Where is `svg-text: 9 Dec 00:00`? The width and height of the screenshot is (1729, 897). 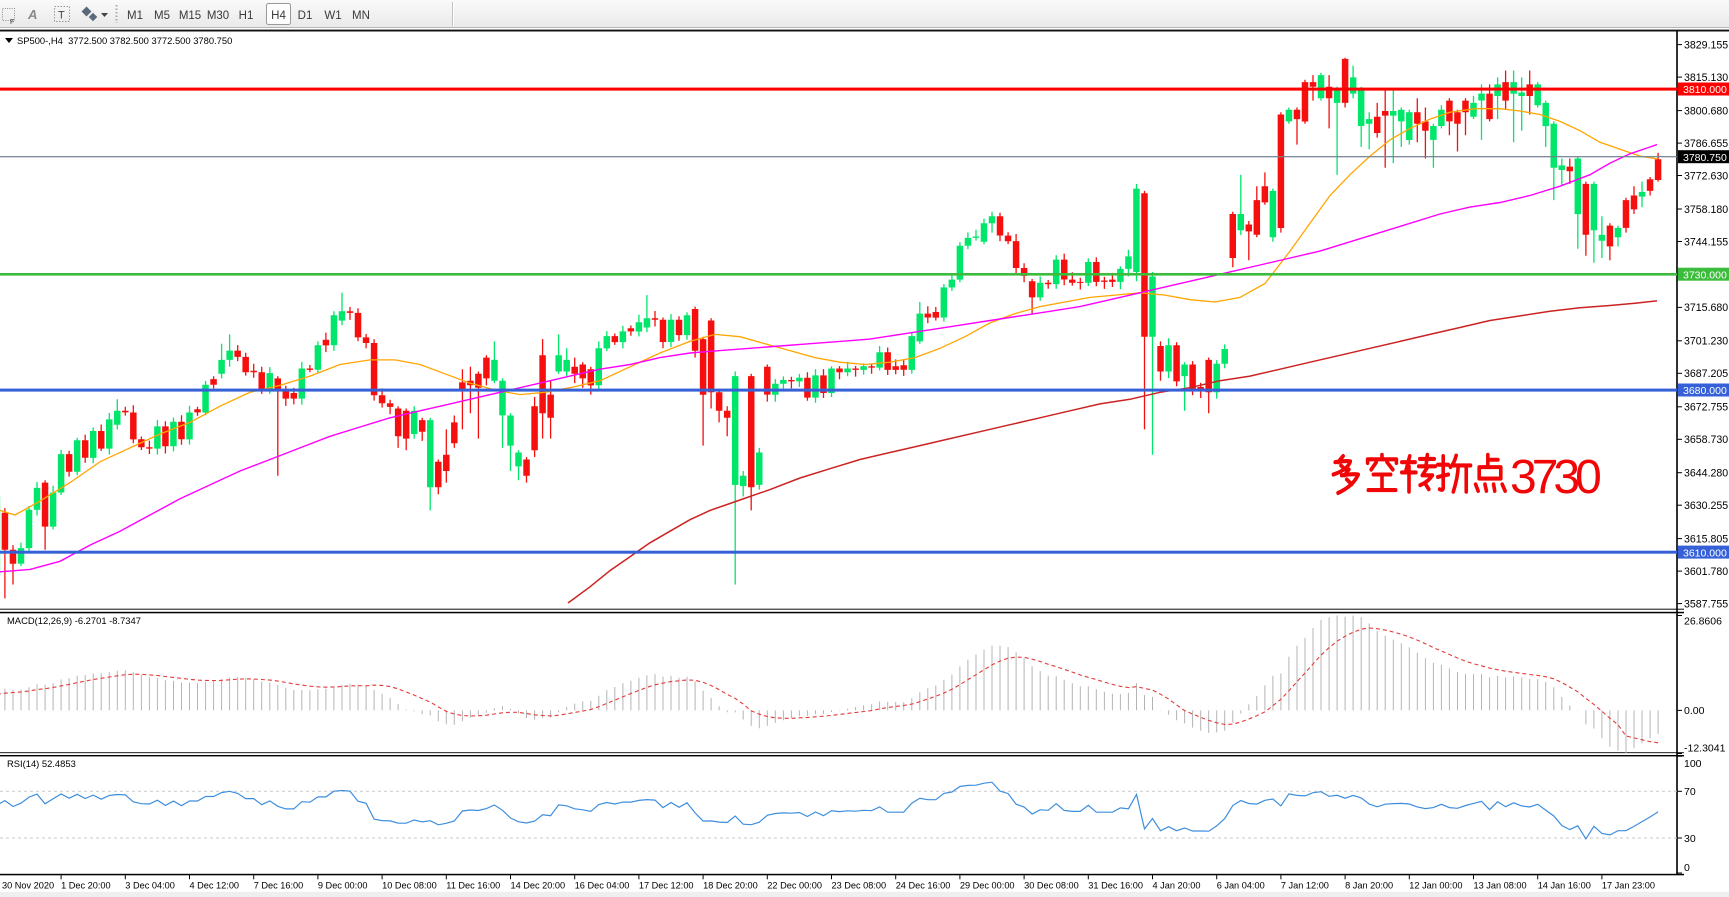
svg-text: 9 Dec 00:00 is located at coordinates (343, 886).